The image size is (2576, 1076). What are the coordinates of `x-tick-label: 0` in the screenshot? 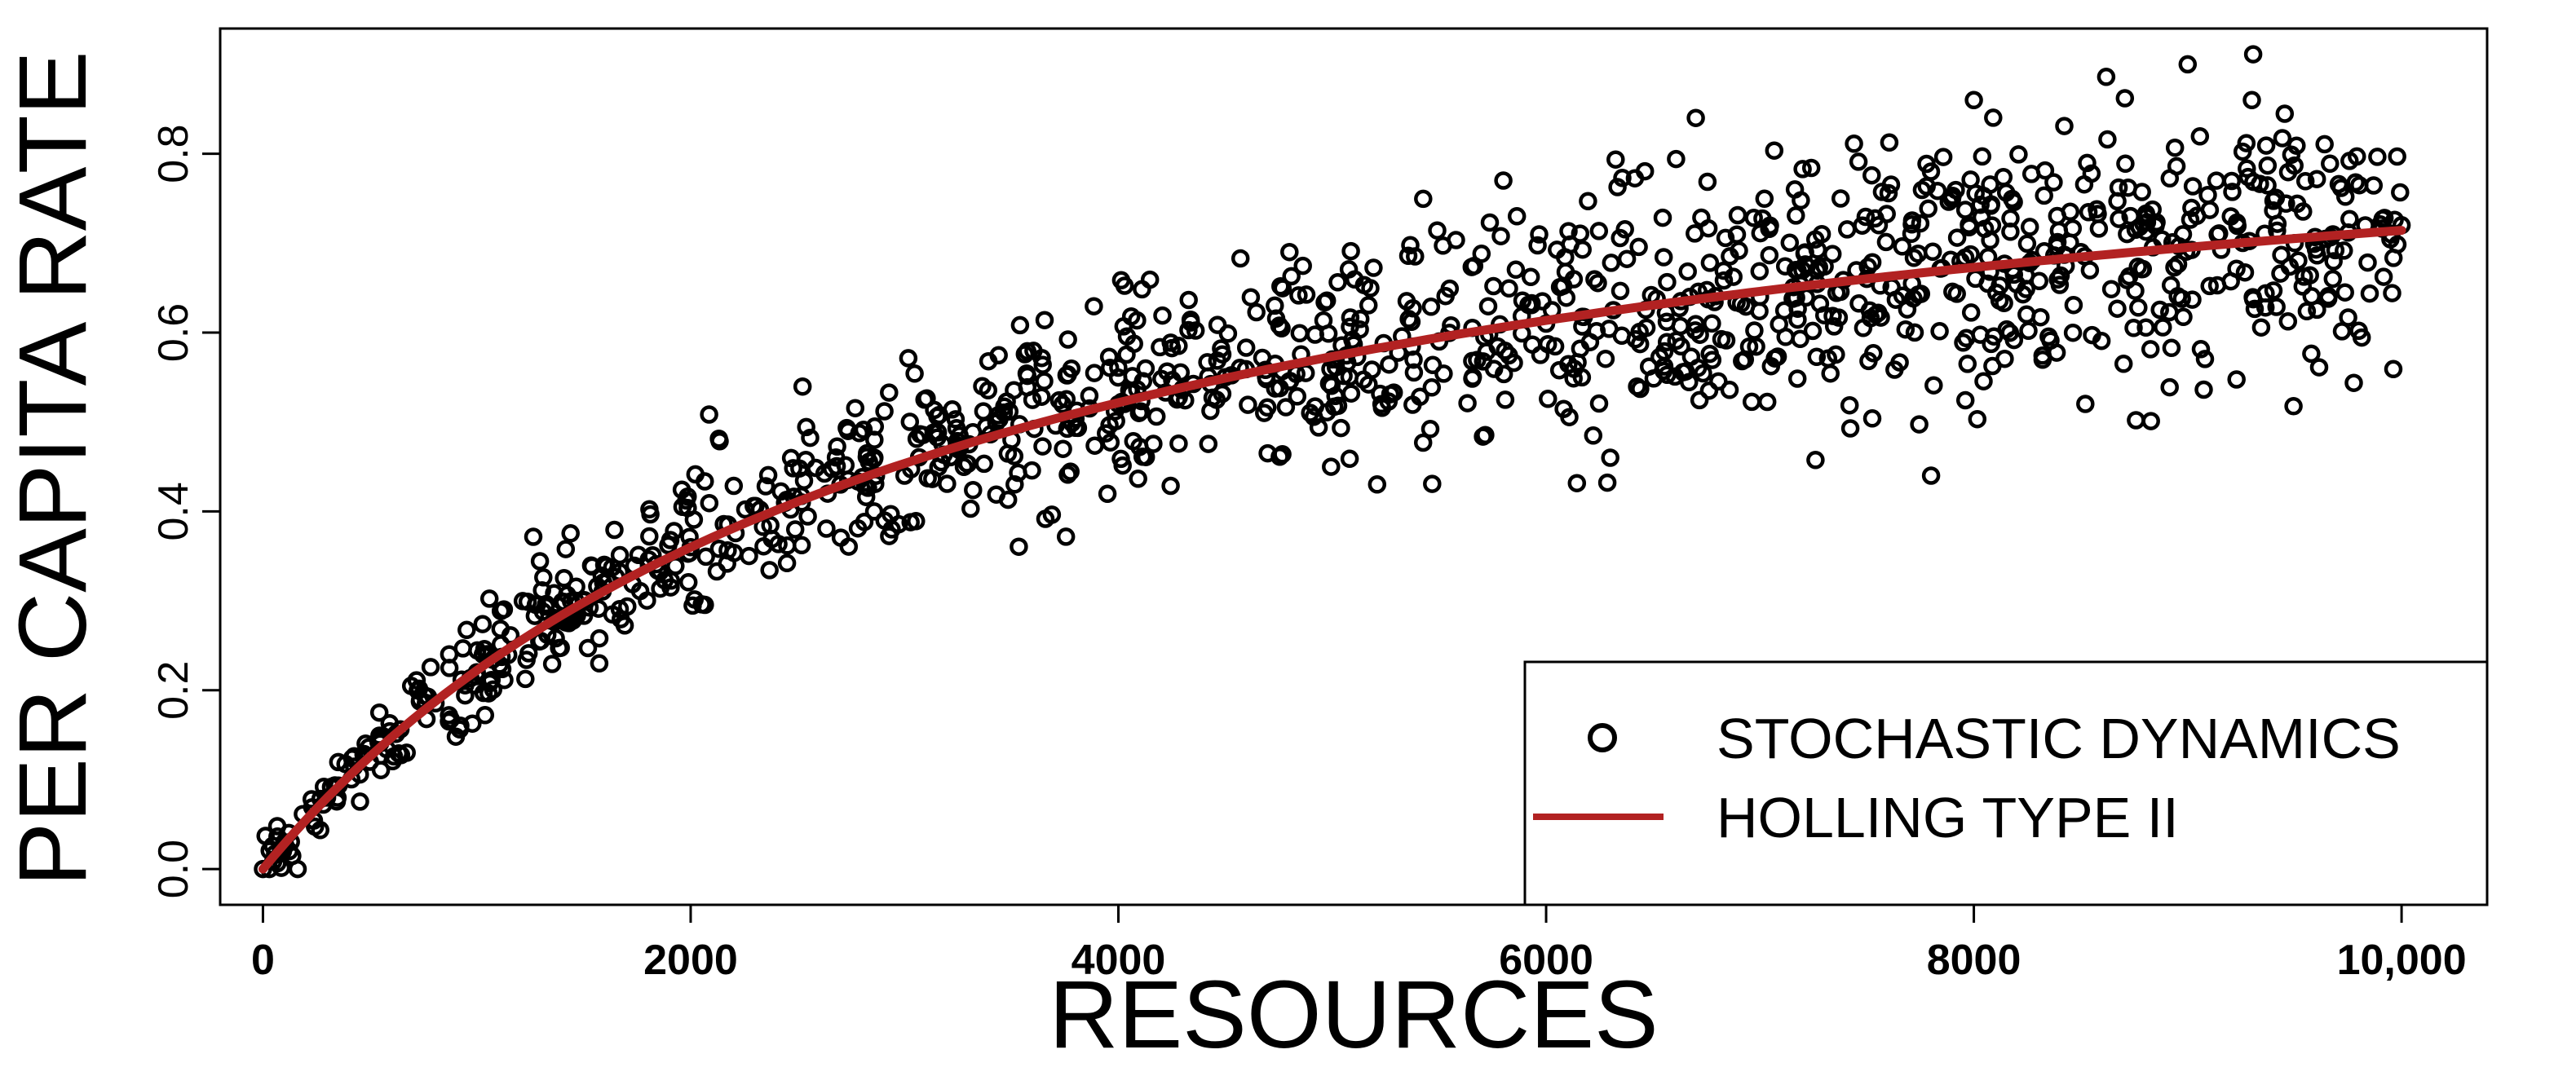 It's located at (263, 960).